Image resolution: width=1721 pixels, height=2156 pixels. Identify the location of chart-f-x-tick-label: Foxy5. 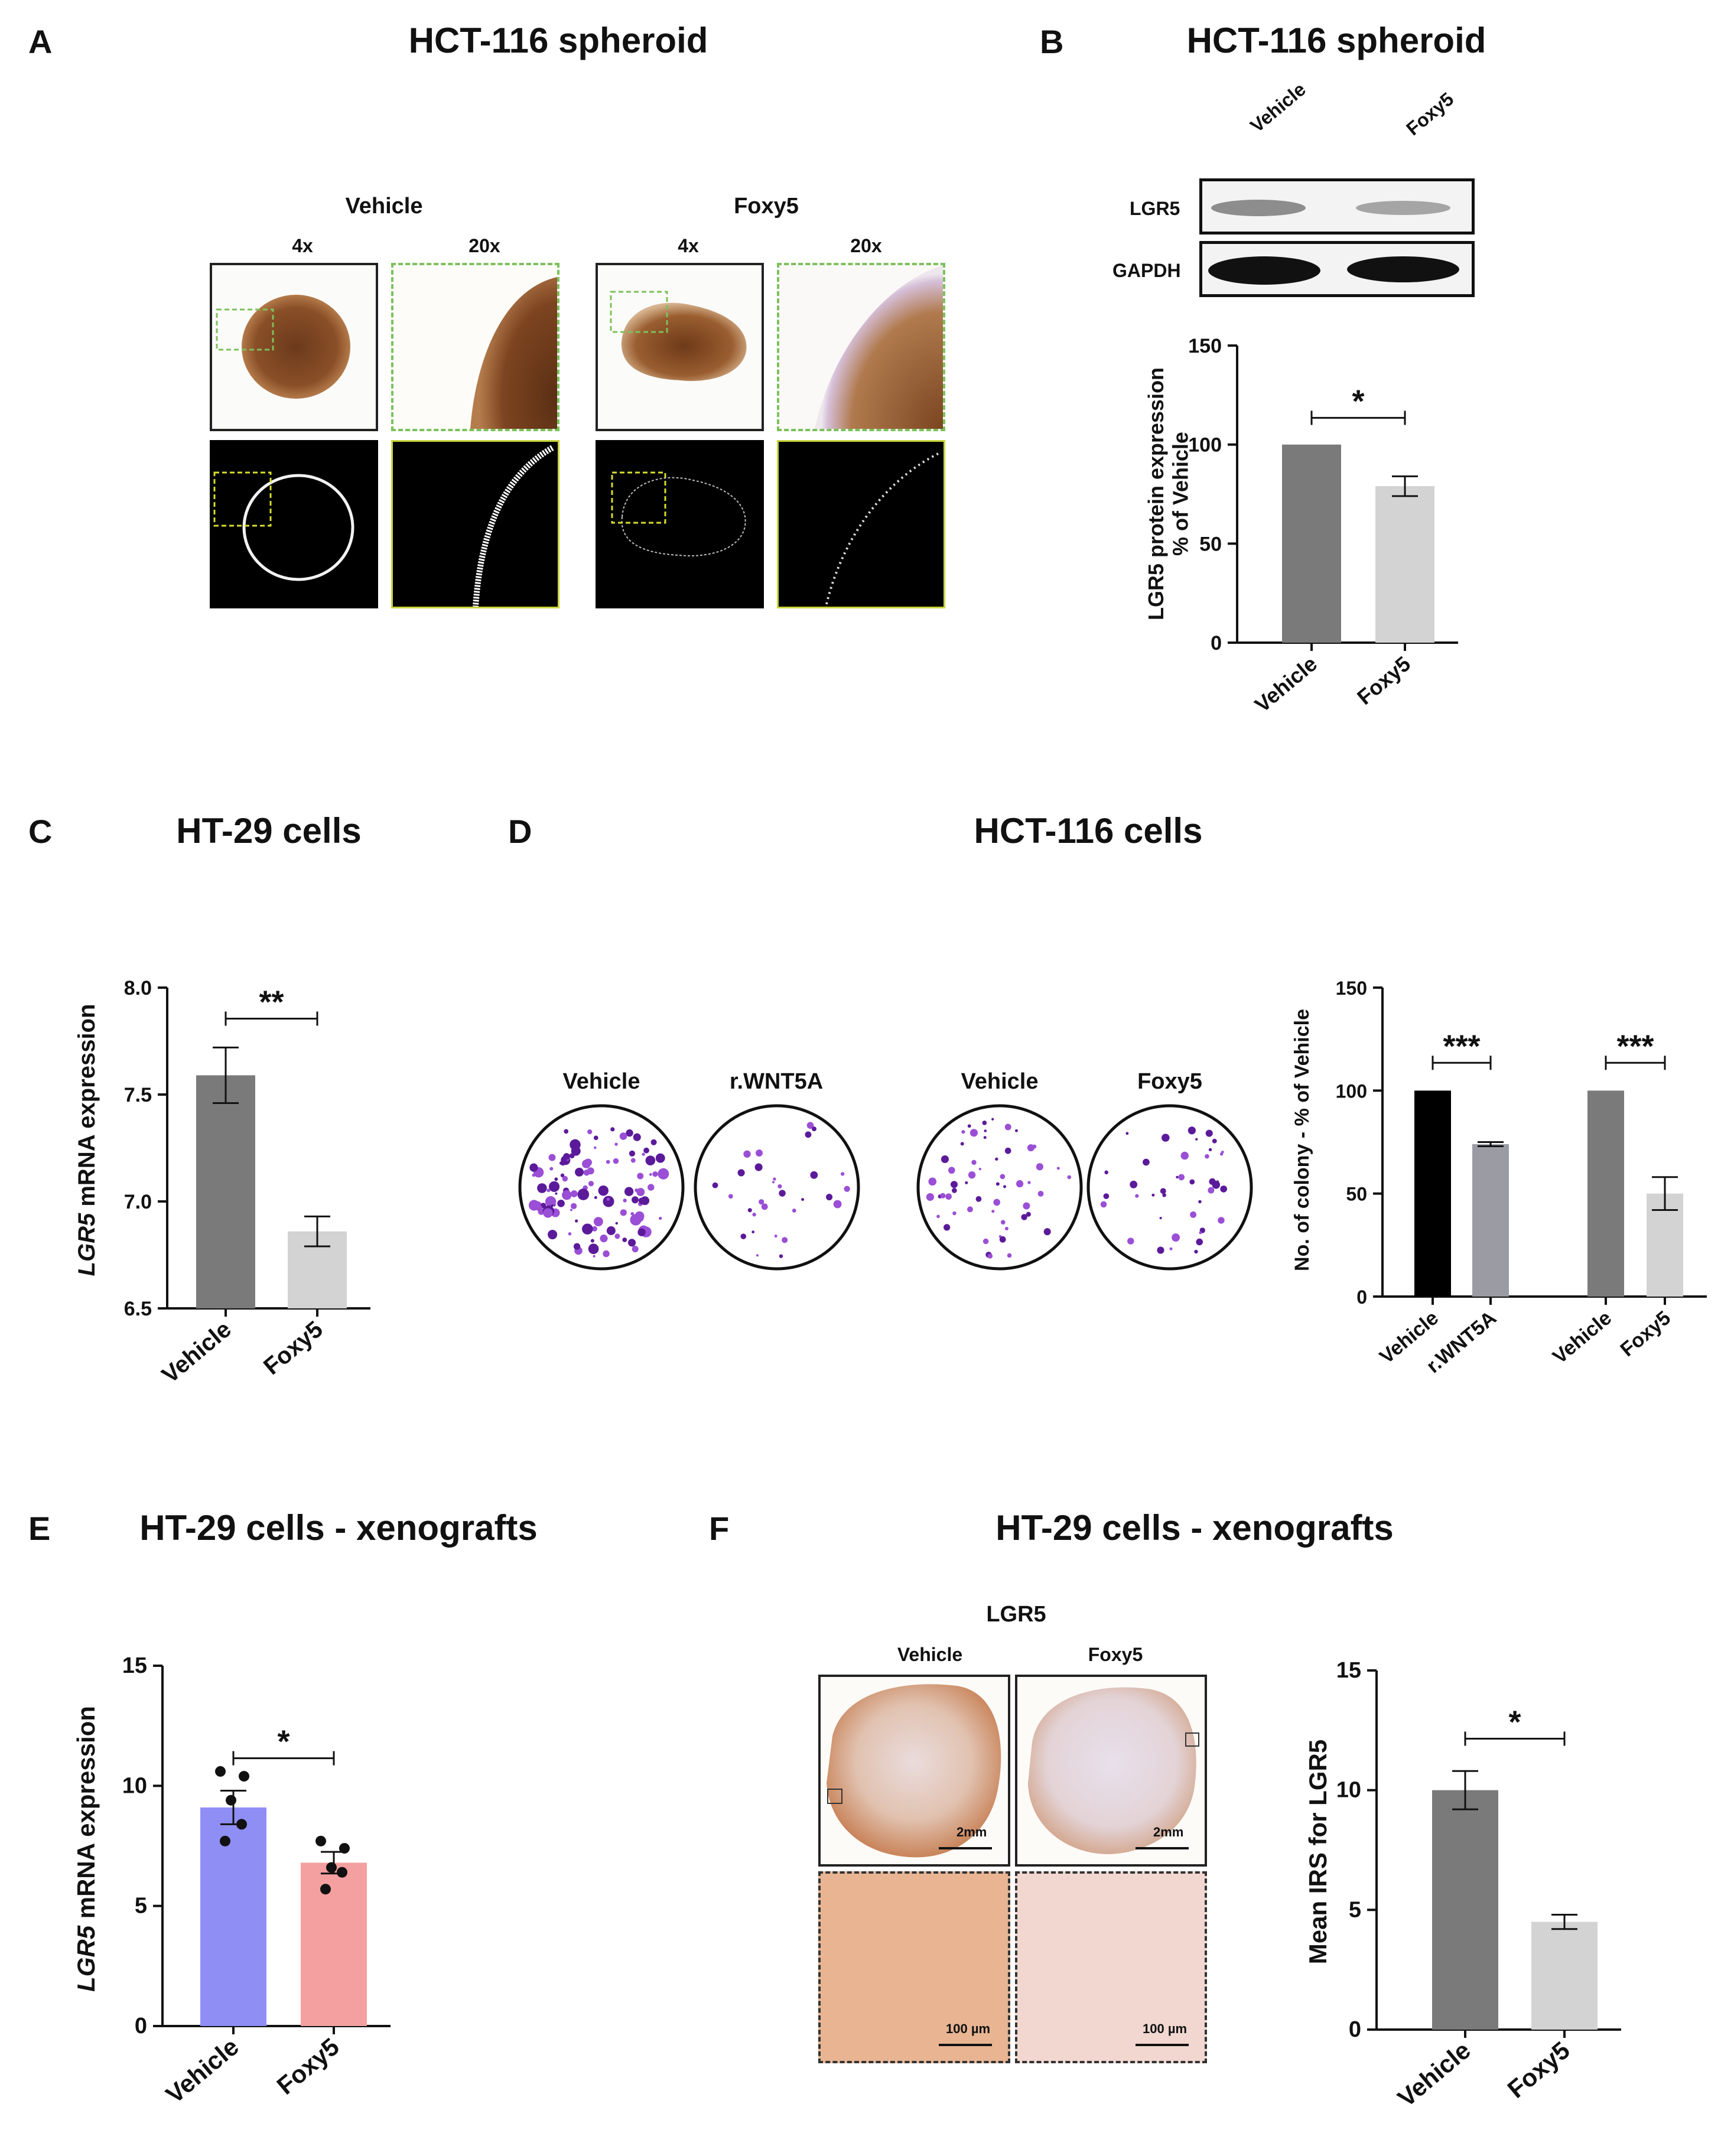
(1539, 2069).